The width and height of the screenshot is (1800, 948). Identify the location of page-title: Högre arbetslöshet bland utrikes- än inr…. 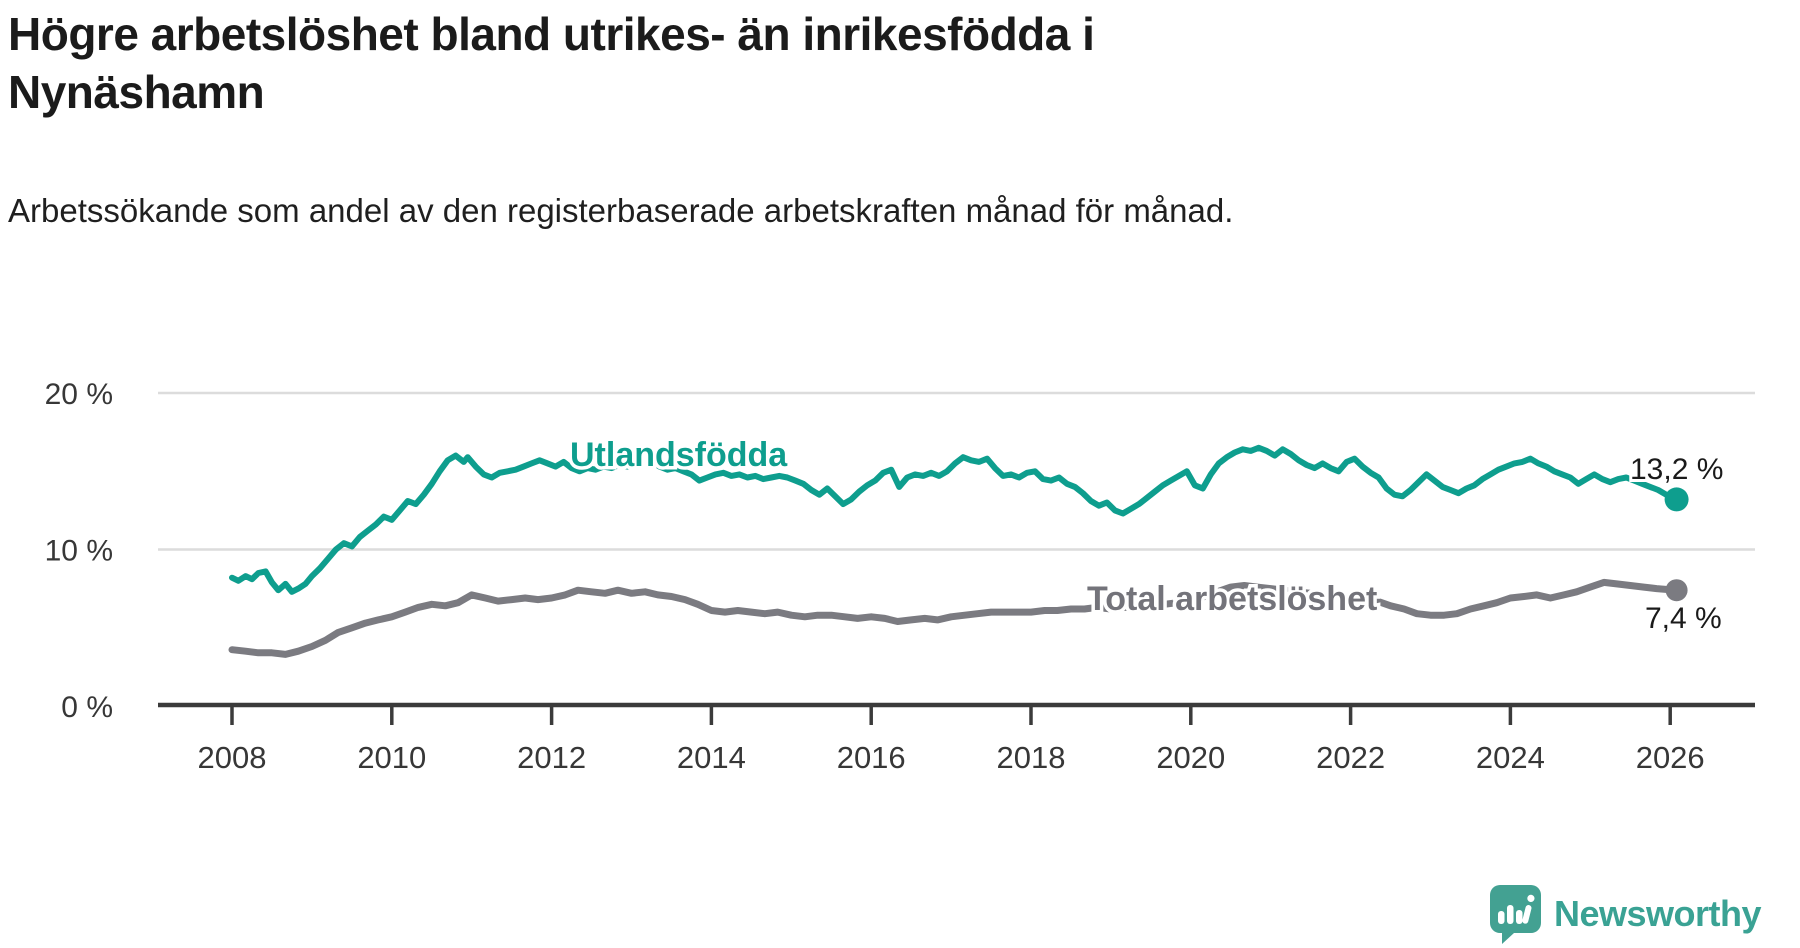
(551, 63).